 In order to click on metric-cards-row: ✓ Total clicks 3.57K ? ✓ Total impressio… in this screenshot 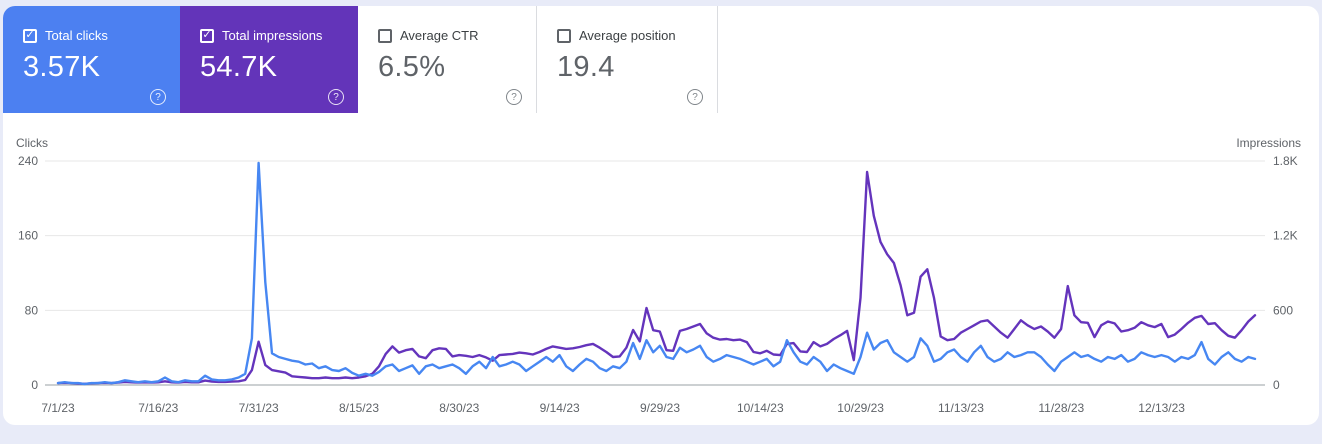, I will do `click(361, 59)`.